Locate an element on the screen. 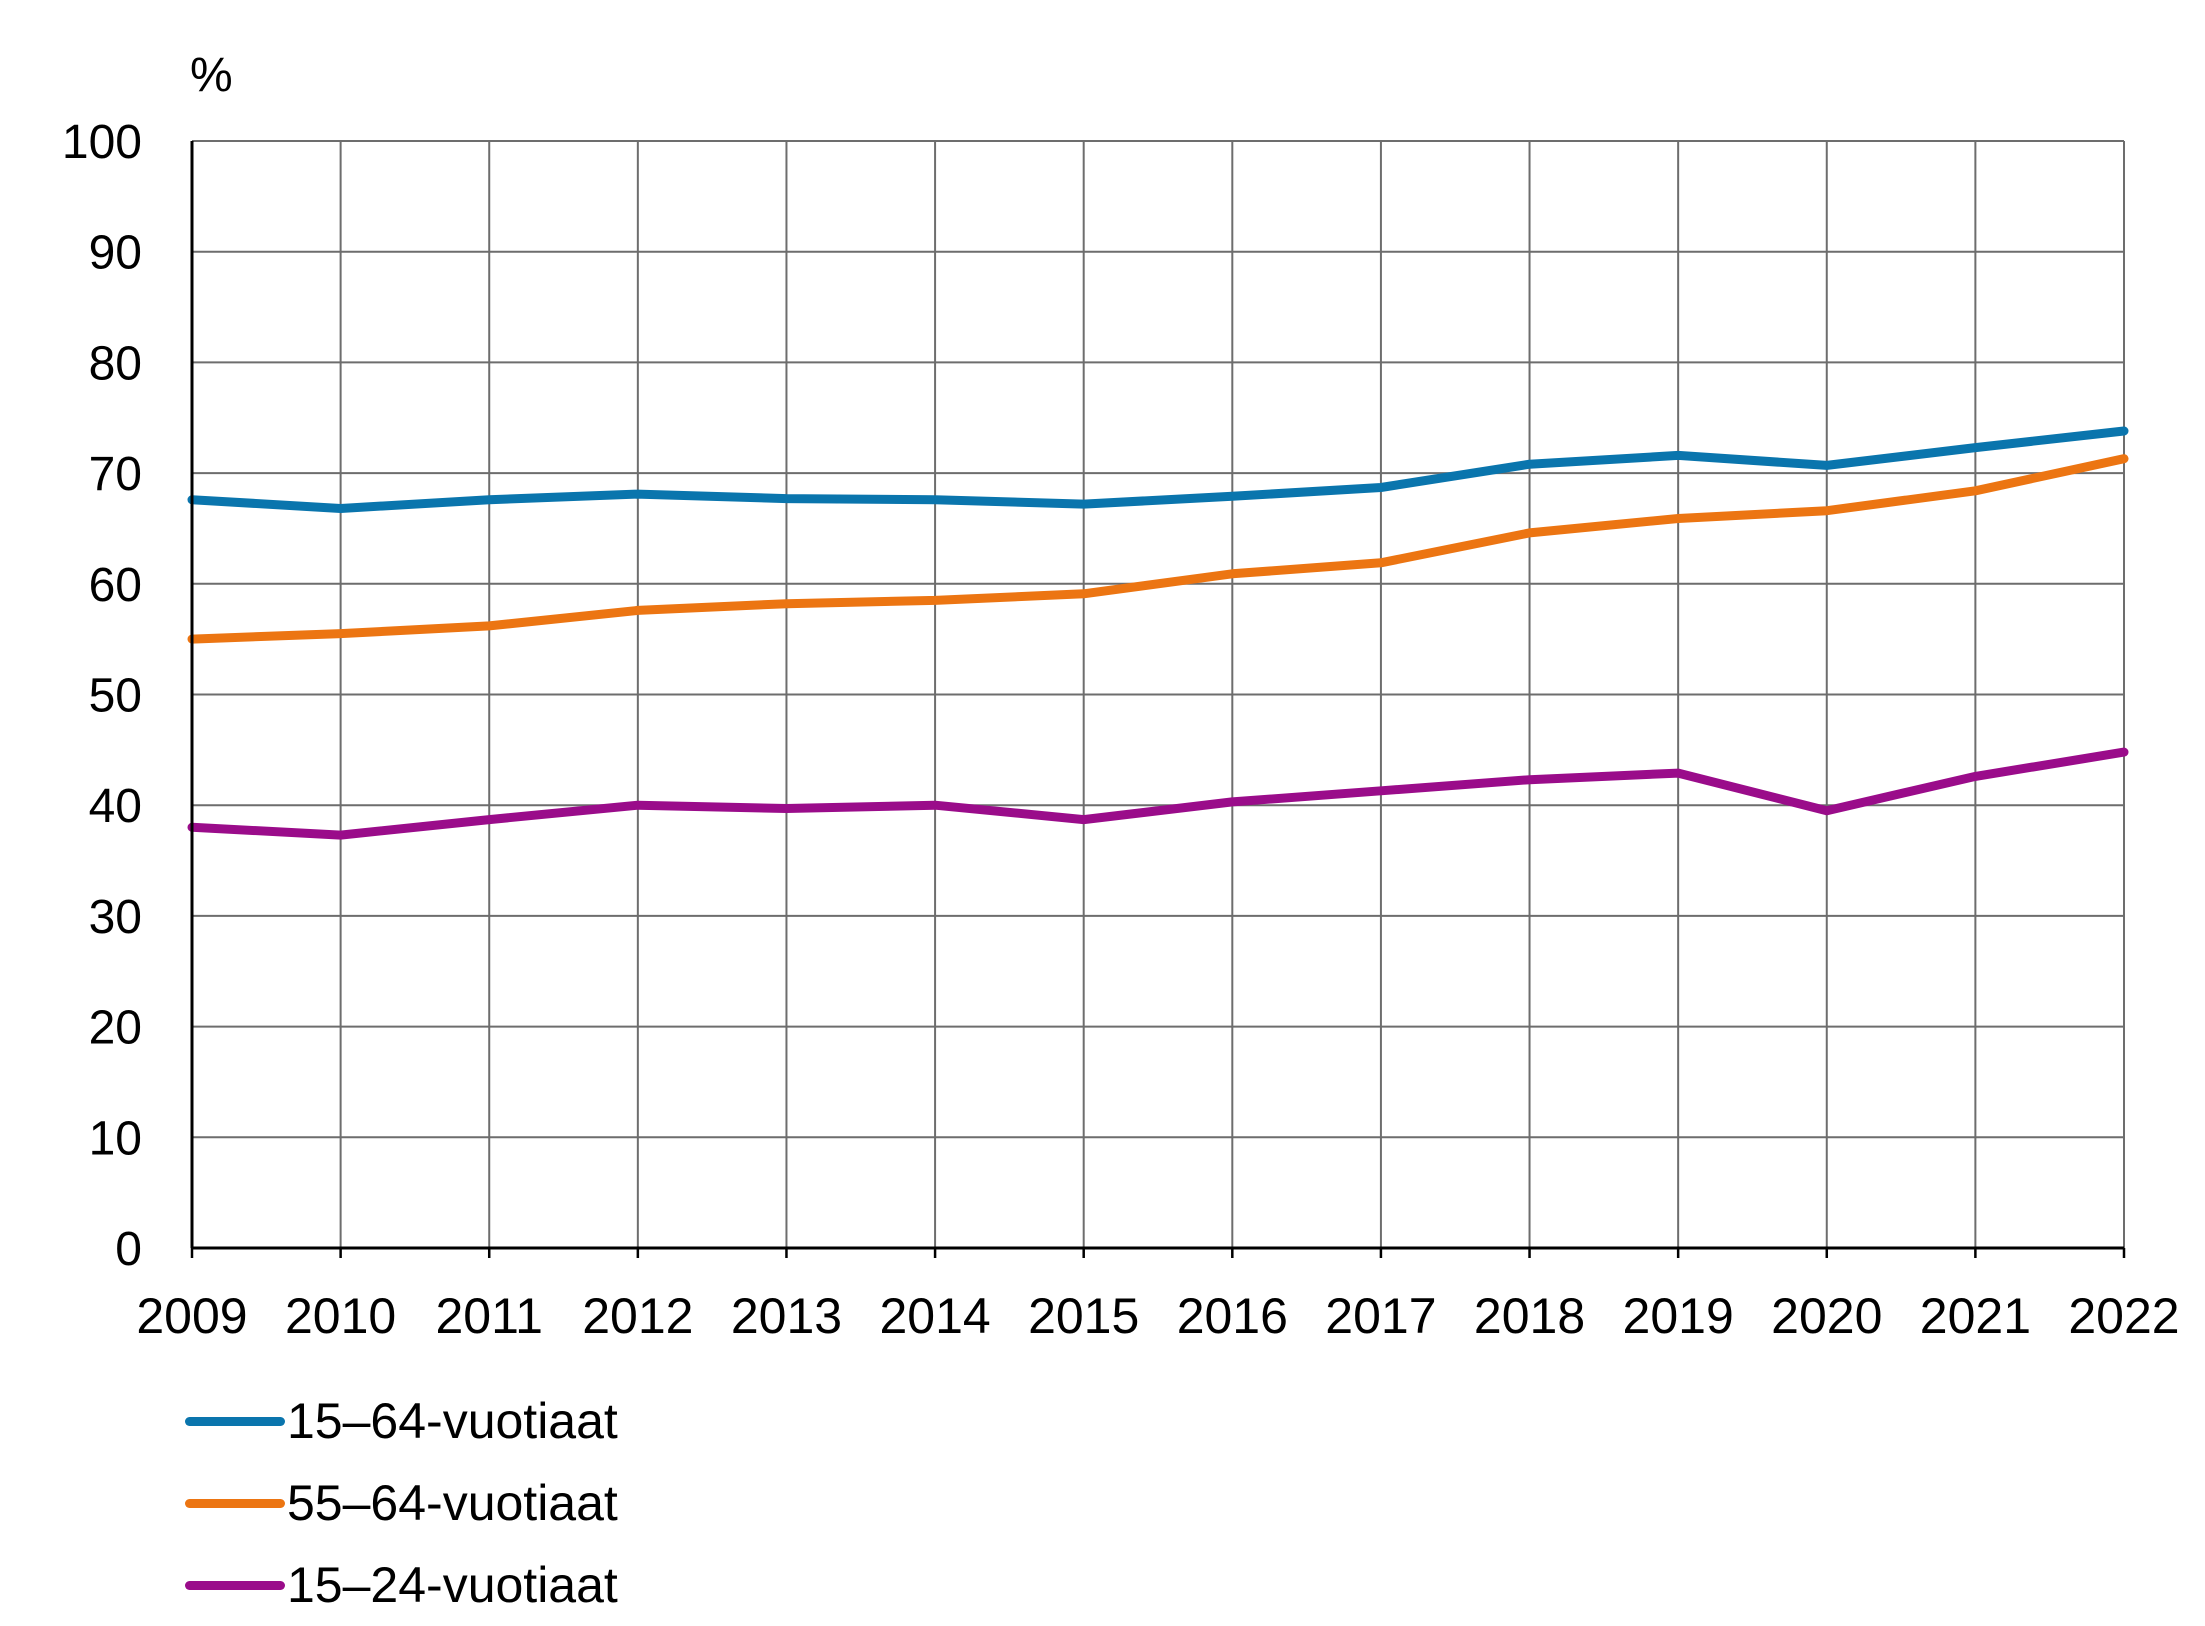 The height and width of the screenshot is (1626, 2205). legend-label-2: 15–24-vuotiaat is located at coordinates (452, 1585).